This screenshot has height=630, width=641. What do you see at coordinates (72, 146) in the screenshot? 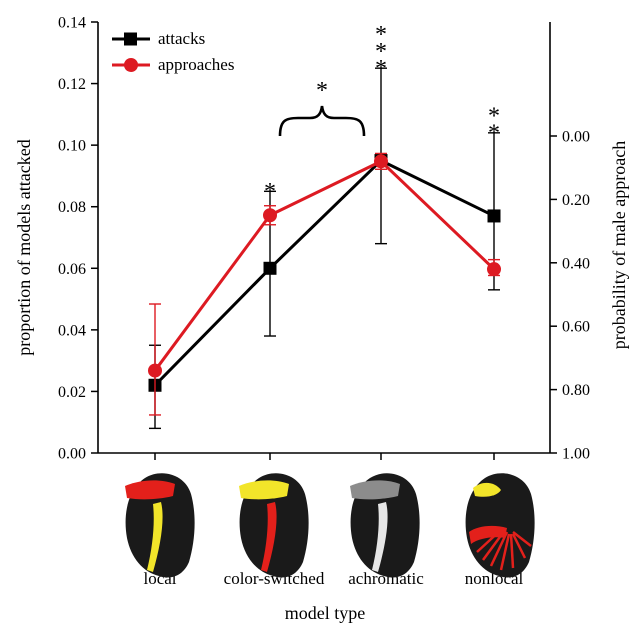
I see `left-tick-label: 0.10` at bounding box center [72, 146].